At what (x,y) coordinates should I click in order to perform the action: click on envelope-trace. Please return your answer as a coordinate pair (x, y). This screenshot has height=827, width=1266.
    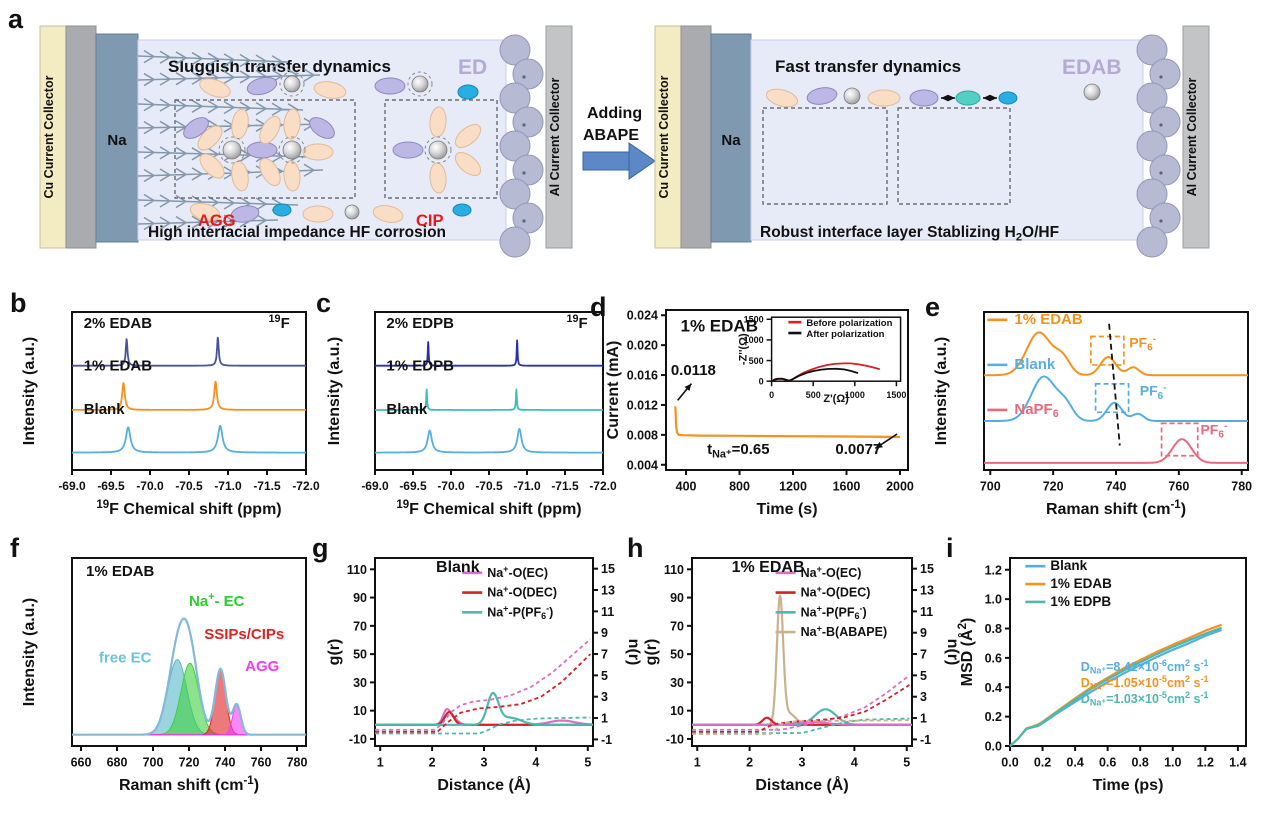
    Looking at the image, I should click on (189, 676).